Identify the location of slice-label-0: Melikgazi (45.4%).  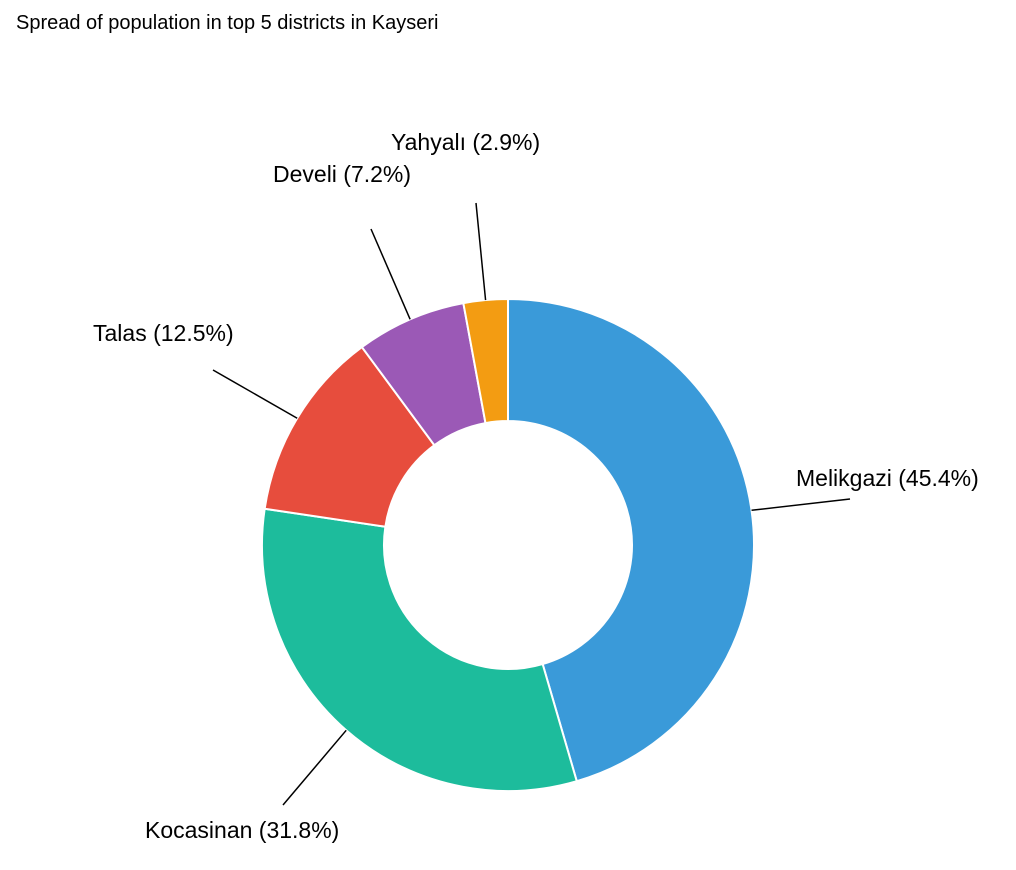
(887, 478).